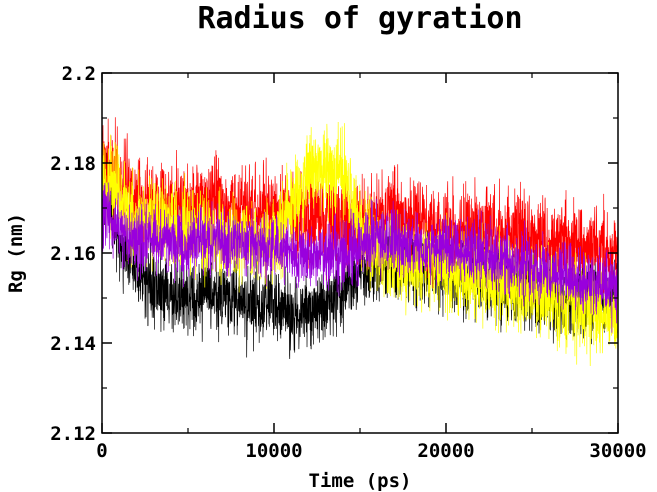 The width and height of the screenshot is (657, 492). What do you see at coordinates (360, 481) in the screenshot?
I see `x-axis-label: Time (ps)` at bounding box center [360, 481].